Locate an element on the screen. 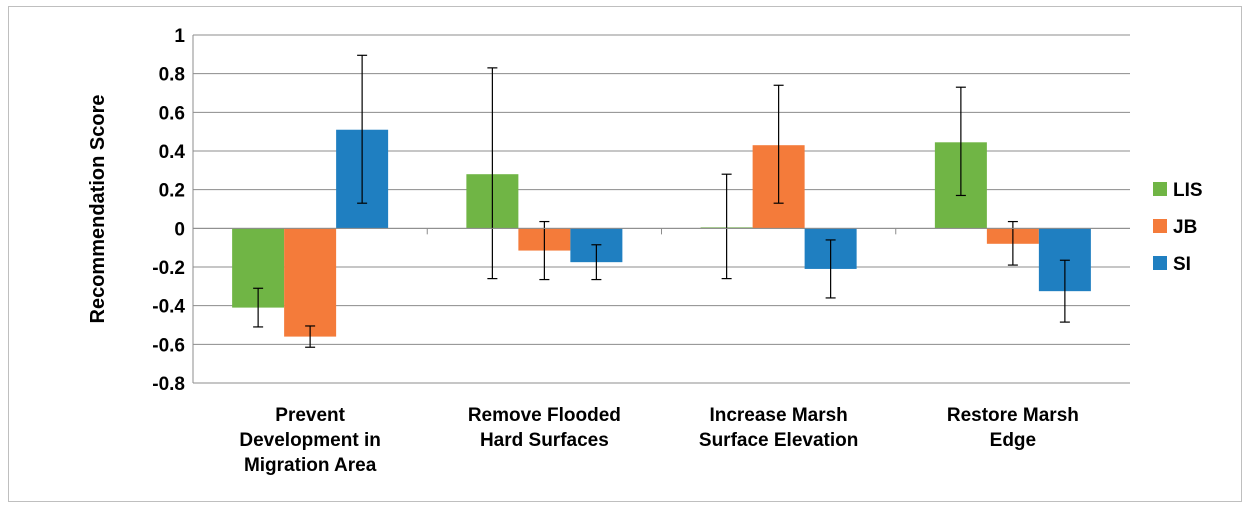 Image resolution: width=1250 pixels, height=506 pixels. y-tick-label: -0.6 is located at coordinates (168, 345).